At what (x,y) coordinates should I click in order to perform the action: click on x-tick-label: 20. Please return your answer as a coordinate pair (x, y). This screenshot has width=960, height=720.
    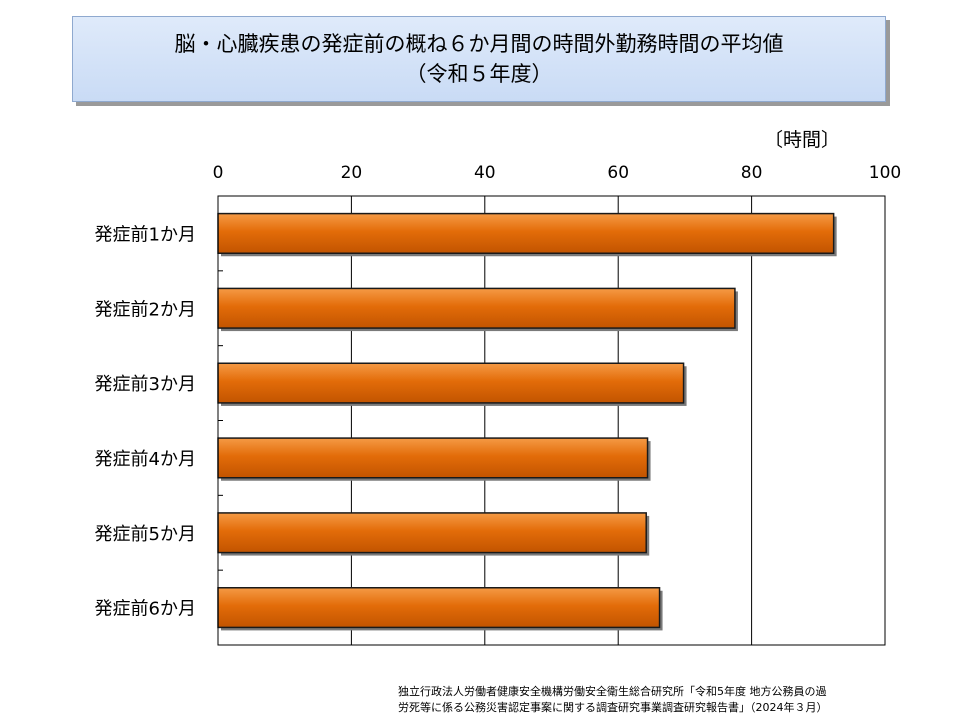
    Looking at the image, I should click on (352, 173).